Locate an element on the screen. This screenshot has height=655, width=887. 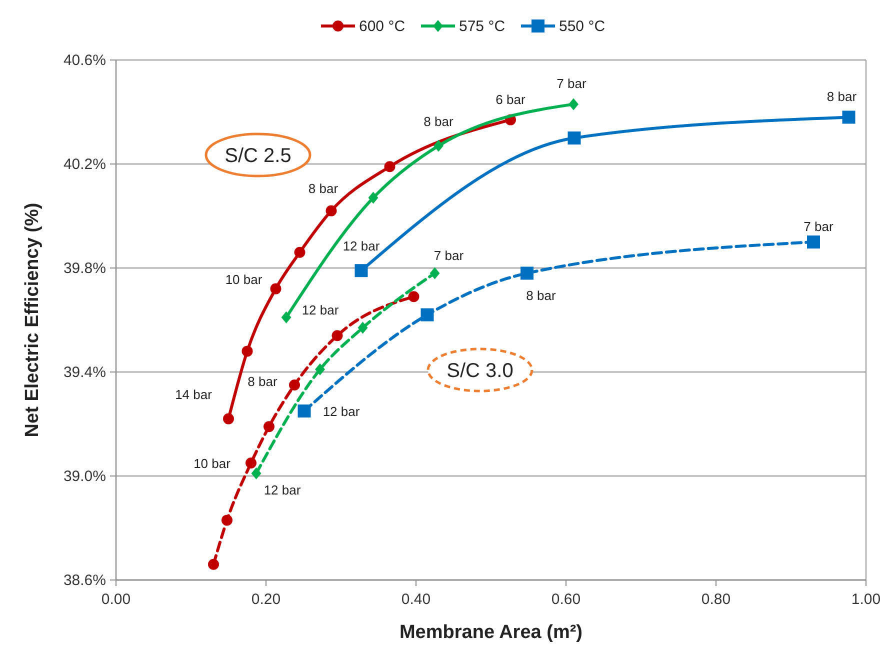
annotation: 6 bar is located at coordinates (511, 99).